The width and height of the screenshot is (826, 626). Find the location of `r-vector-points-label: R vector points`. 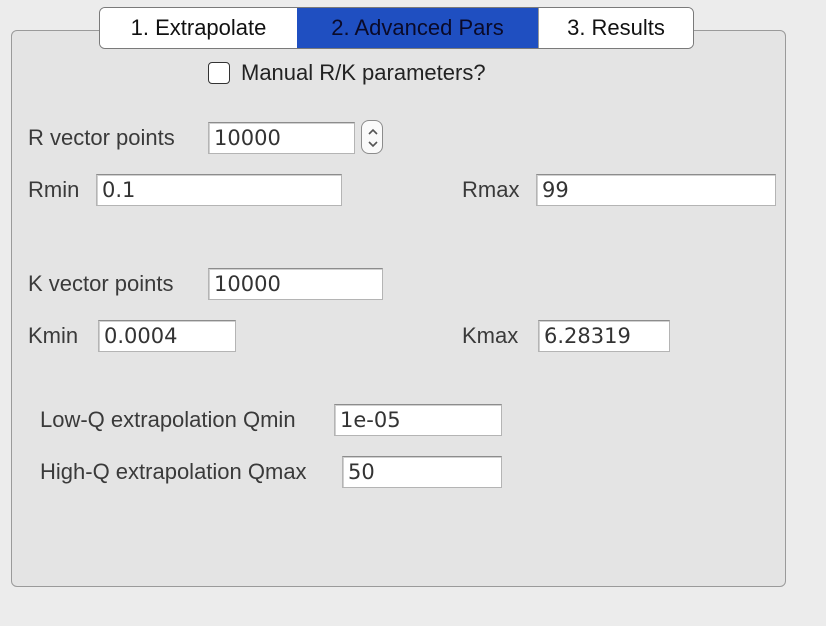

r-vector-points-label: R vector points is located at coordinates (101, 137).